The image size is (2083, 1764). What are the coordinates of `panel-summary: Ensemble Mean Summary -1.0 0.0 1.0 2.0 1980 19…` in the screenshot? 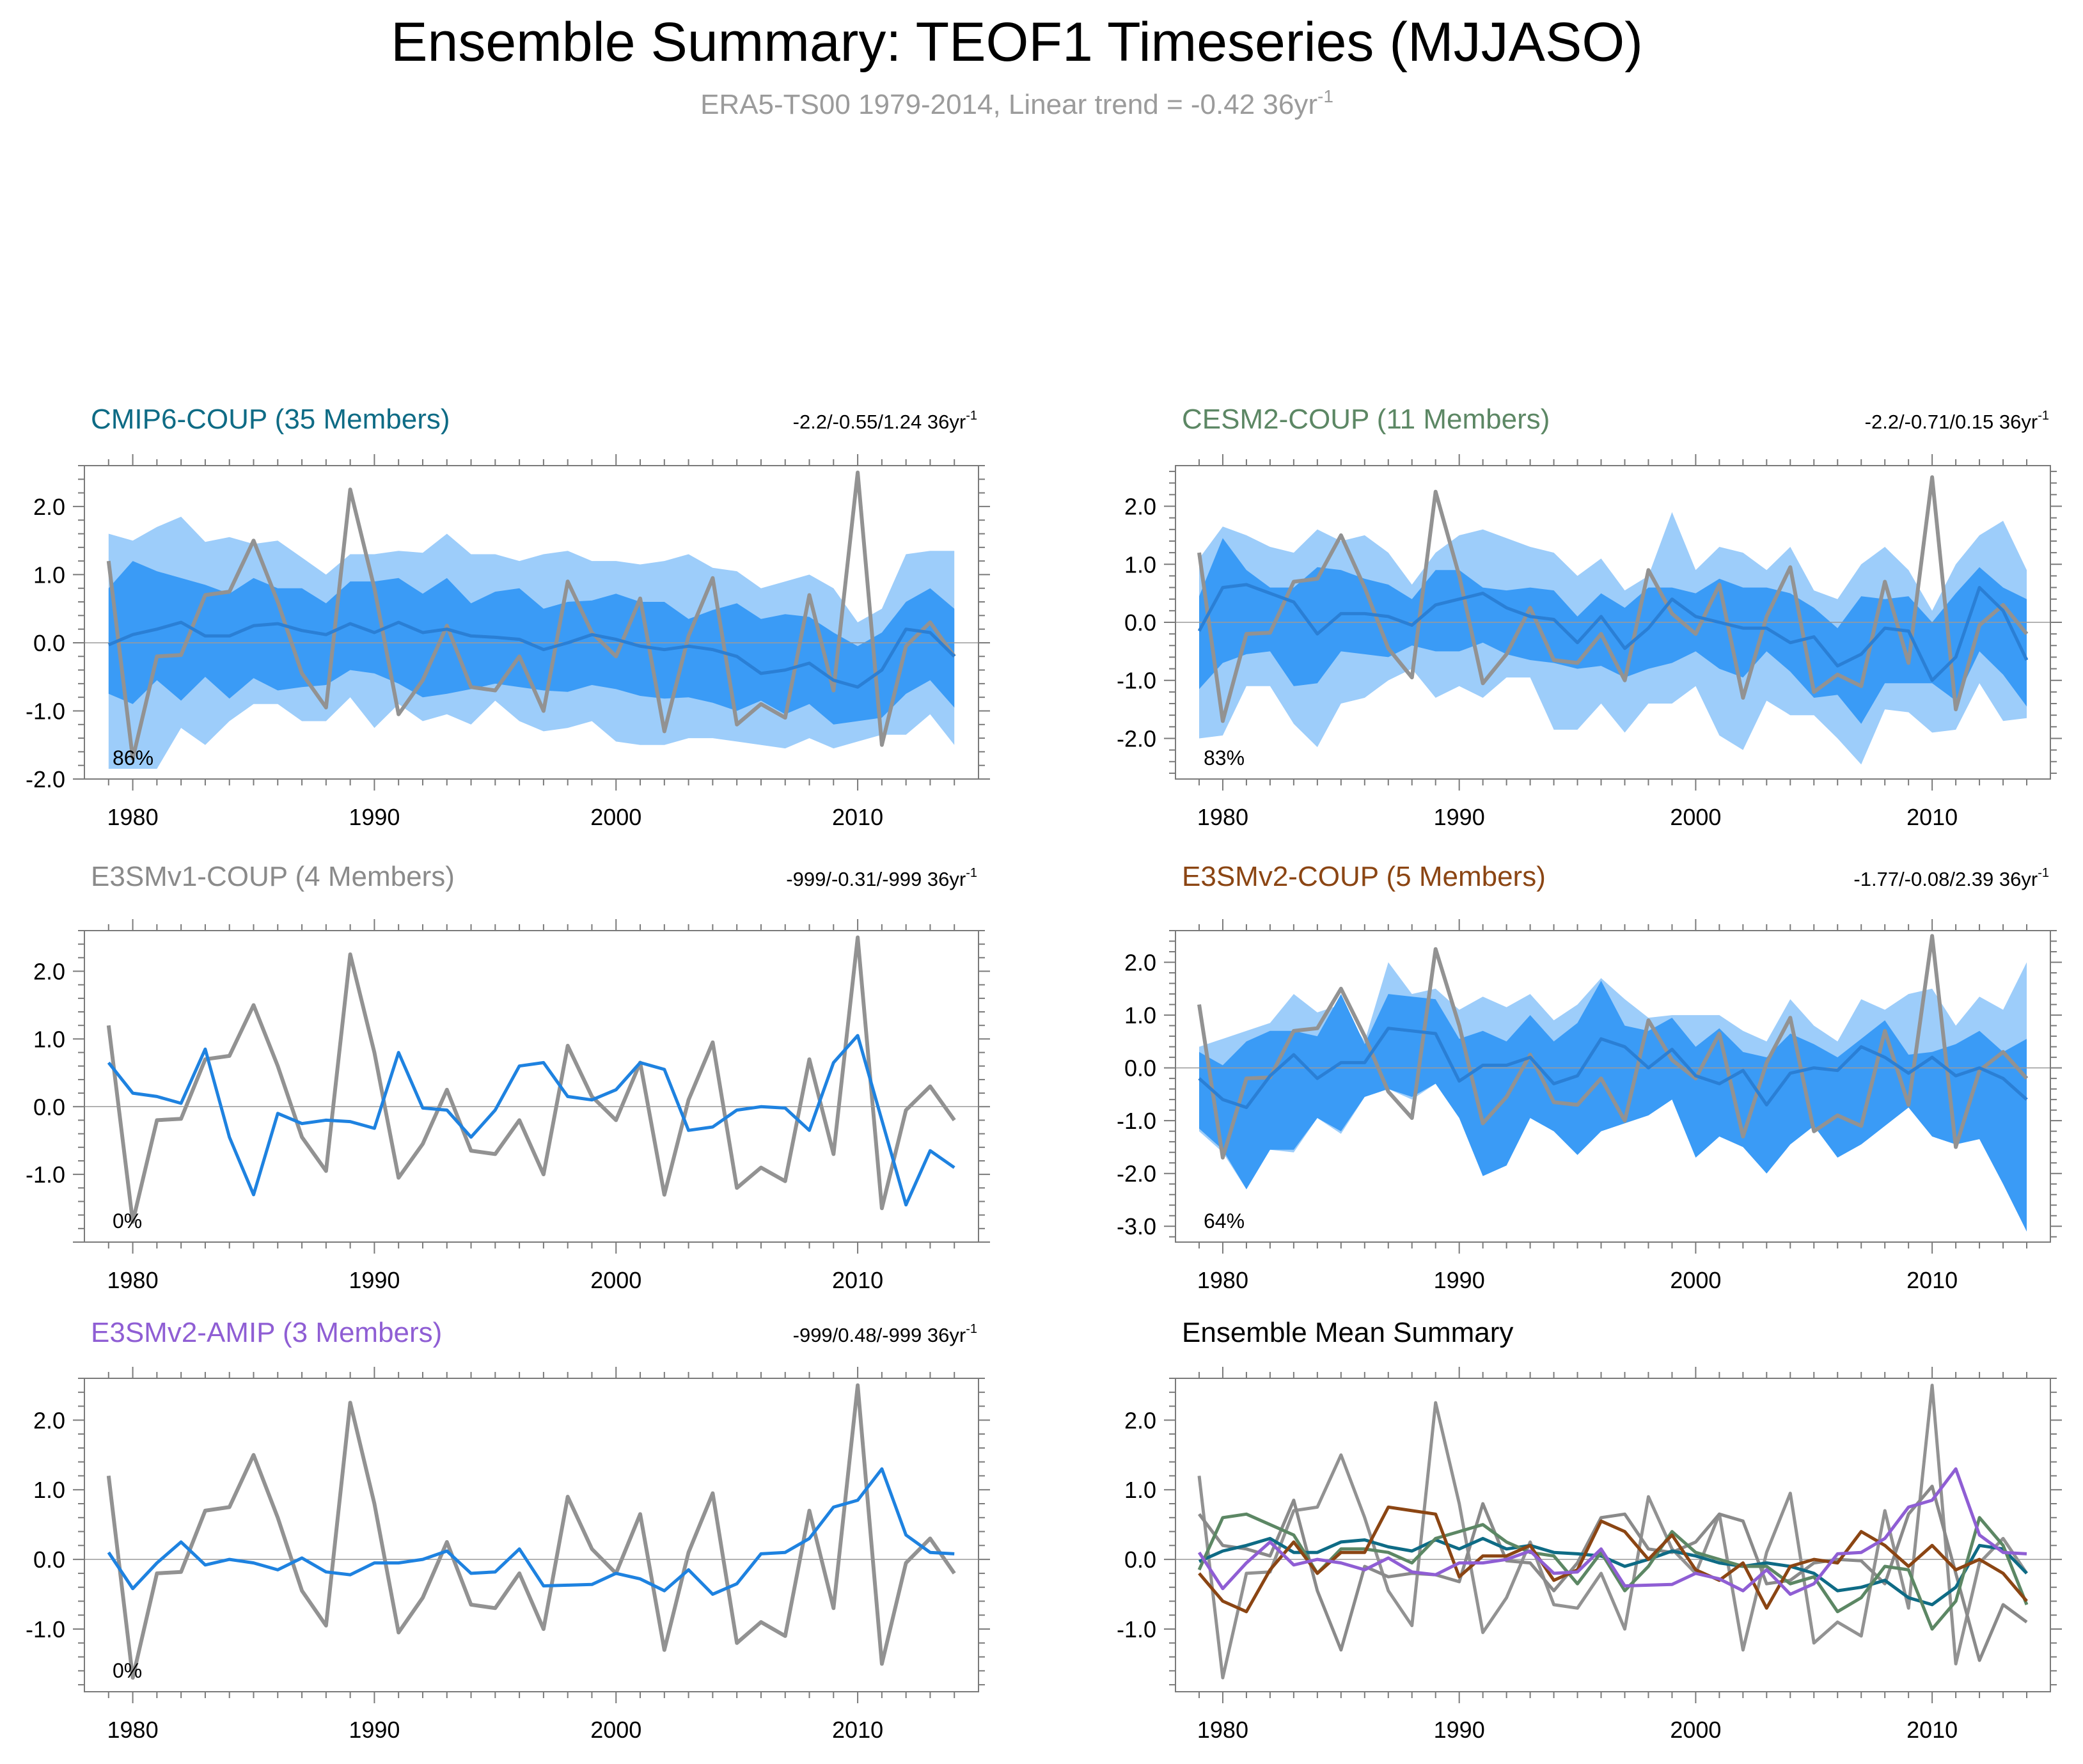 It's located at (1589, 1530).